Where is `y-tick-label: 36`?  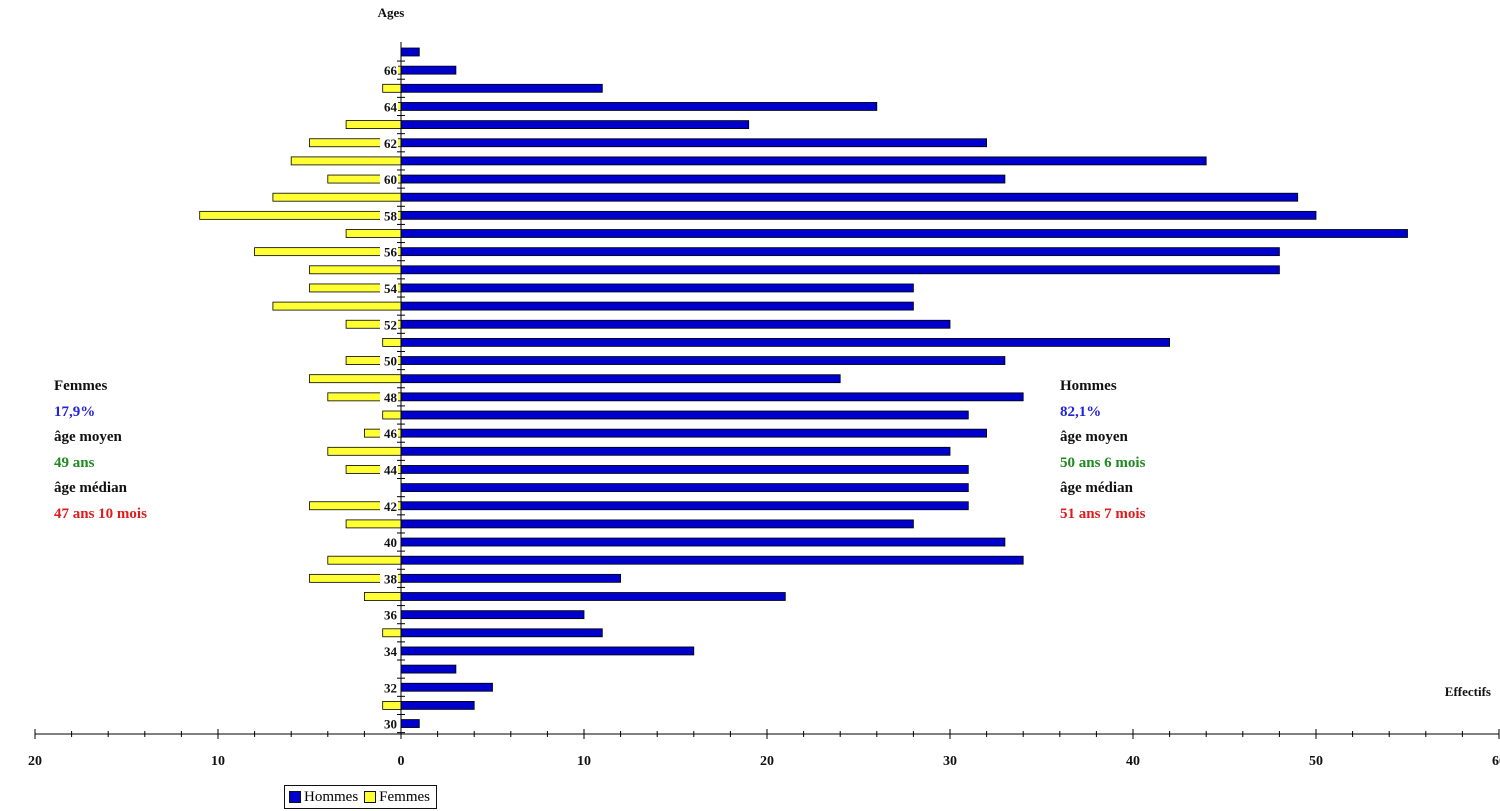
y-tick-label: 36 is located at coordinates (391, 615).